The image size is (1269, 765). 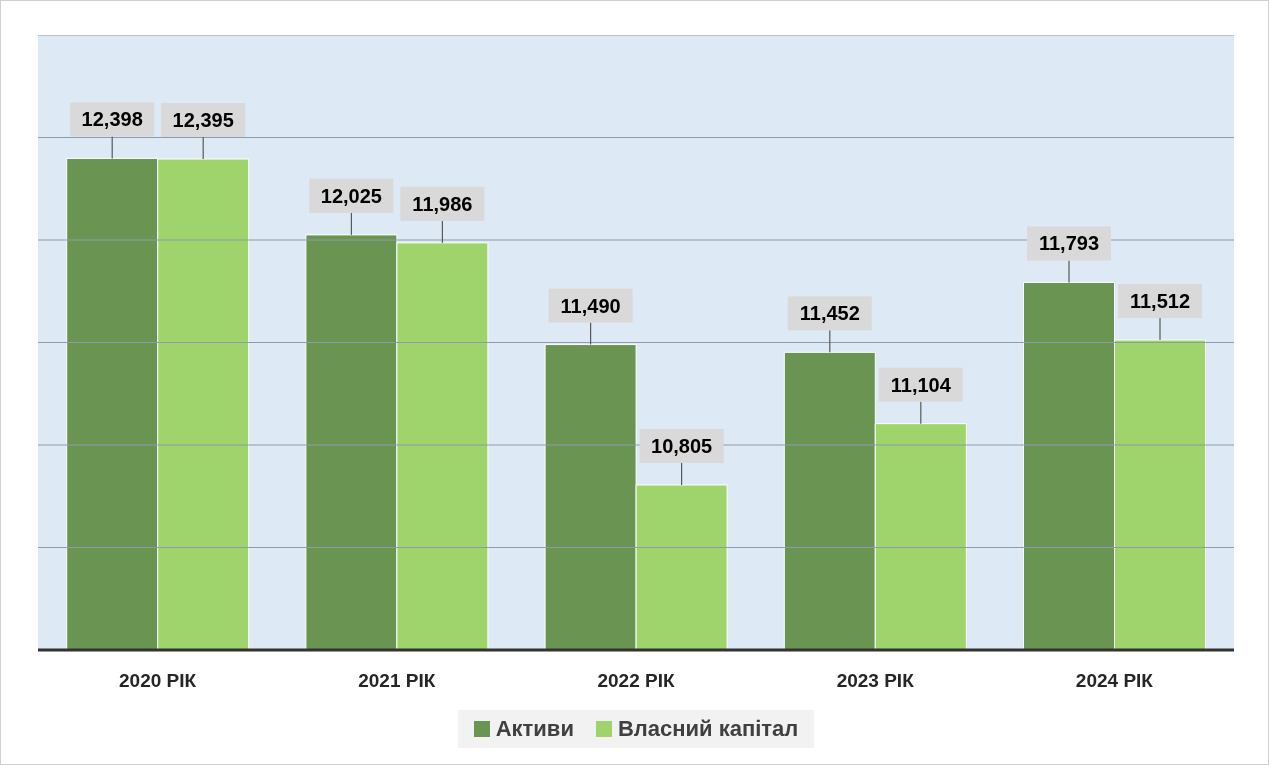 I want to click on x-tick-label: 2021 РІК, so click(x=397, y=681).